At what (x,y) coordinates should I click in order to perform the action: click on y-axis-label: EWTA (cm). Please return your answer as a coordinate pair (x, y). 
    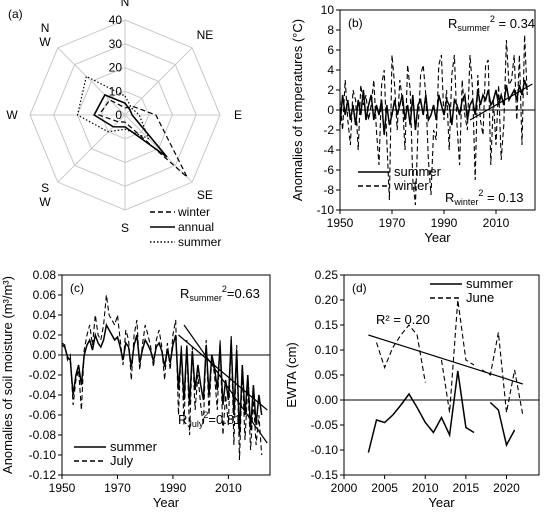
    Looking at the image, I should click on (291, 374).